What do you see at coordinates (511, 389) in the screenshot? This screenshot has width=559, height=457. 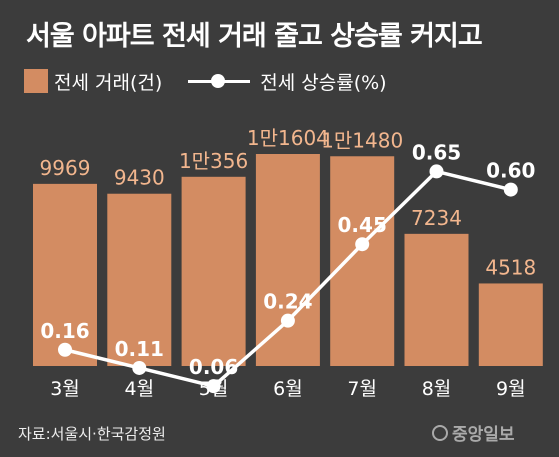 I see `x-tick-label: 9월` at bounding box center [511, 389].